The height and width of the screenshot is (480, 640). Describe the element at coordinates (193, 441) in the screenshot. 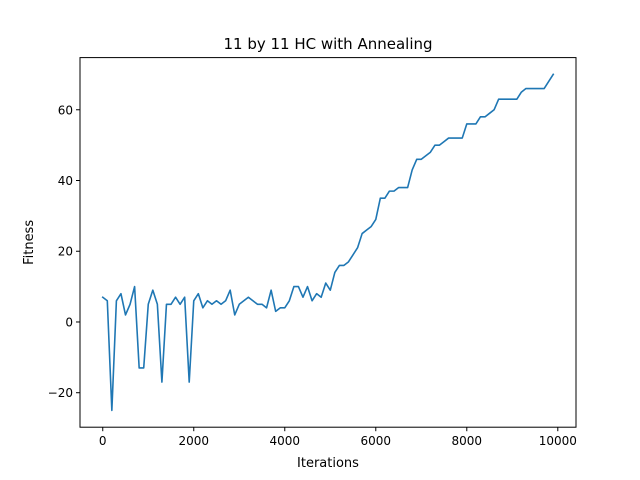

I see `x-tick-label: 2000` at that location.